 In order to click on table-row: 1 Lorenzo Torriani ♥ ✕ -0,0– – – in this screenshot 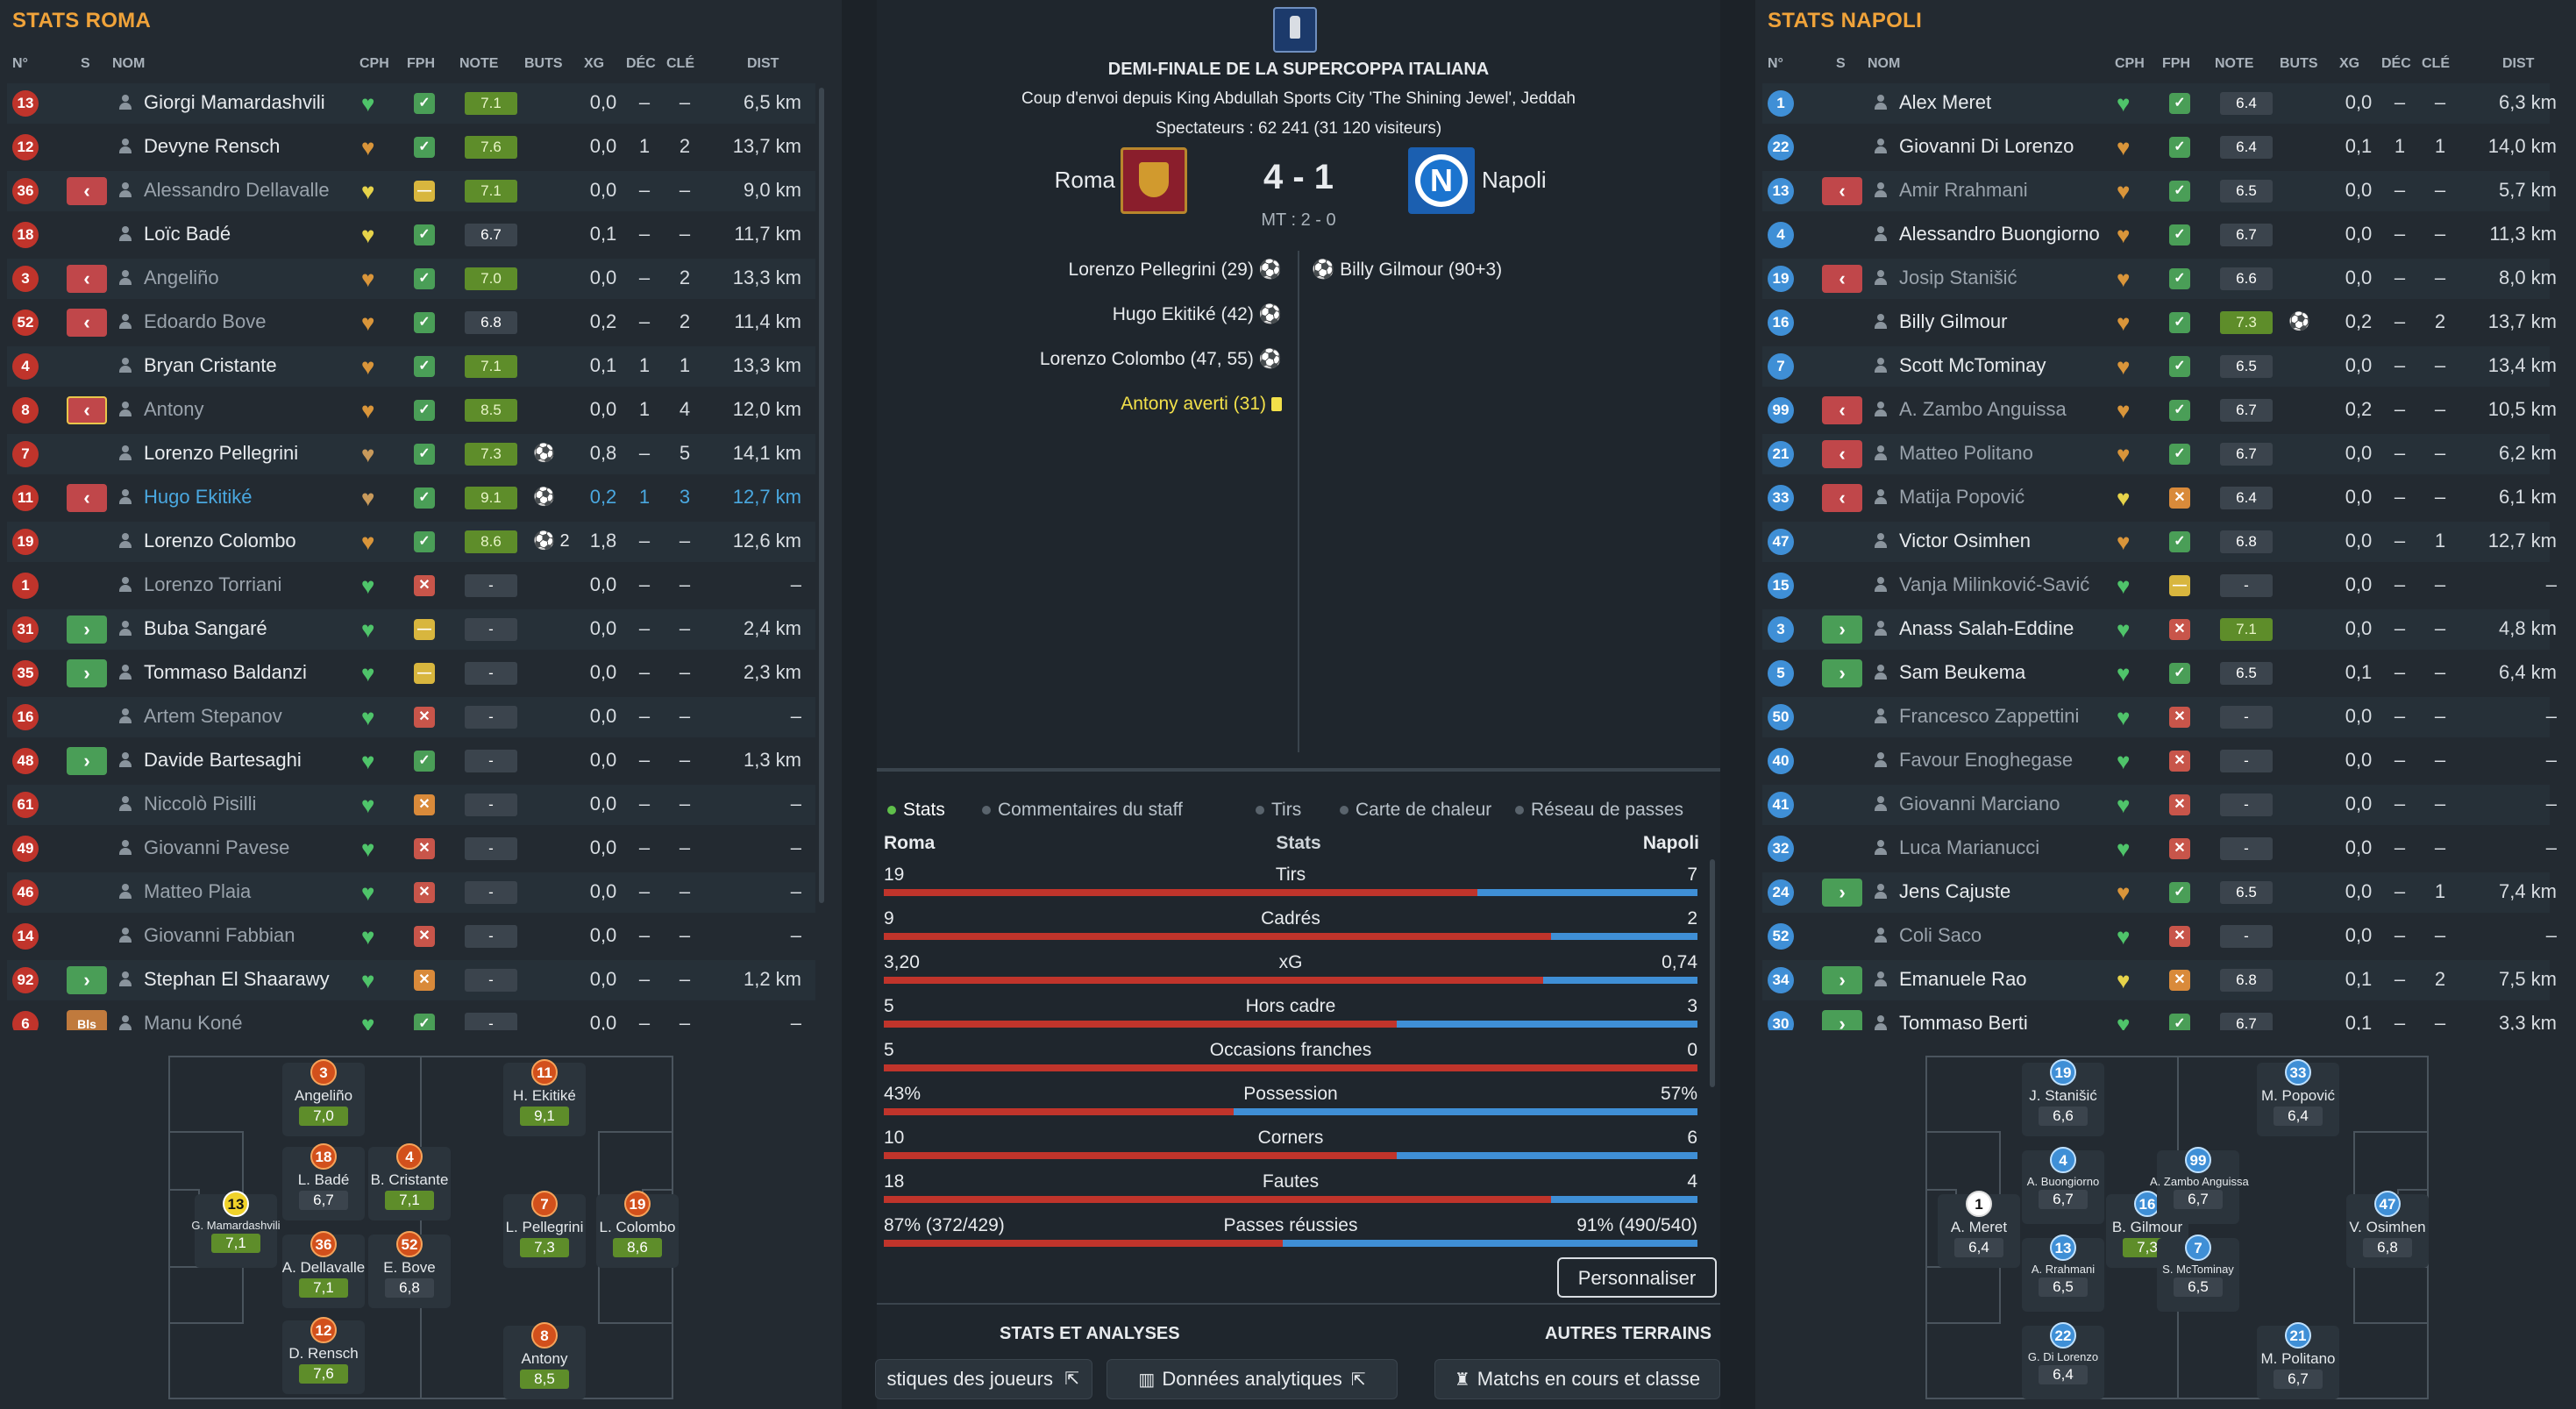, I will do `click(411, 586)`.